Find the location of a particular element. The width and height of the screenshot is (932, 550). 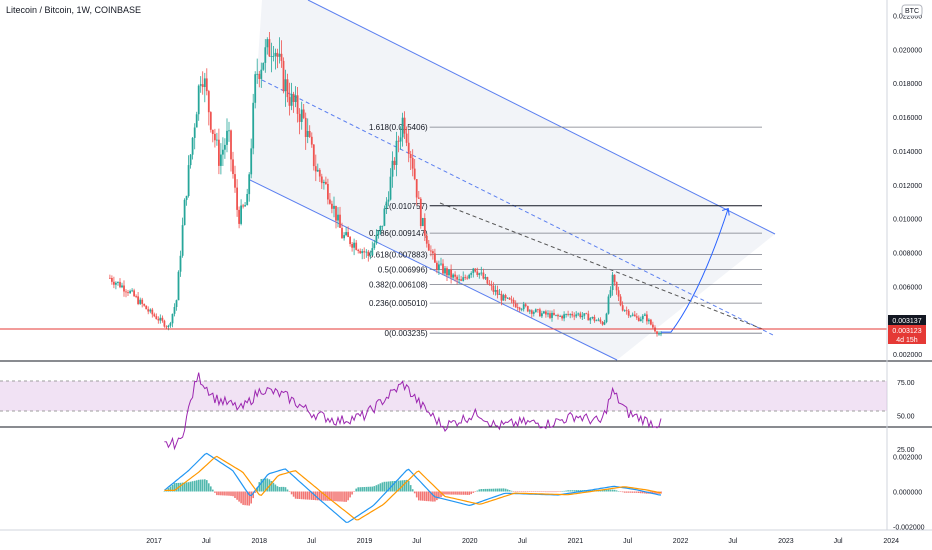

price-tick-label: 0.020000 is located at coordinates (907, 50).